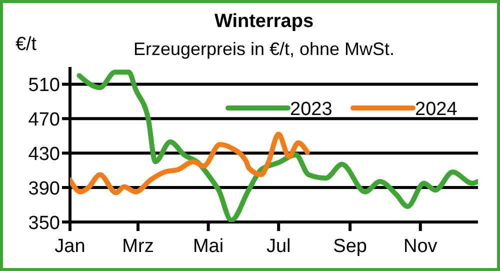 The height and width of the screenshot is (271, 500). Describe the element at coordinates (138, 246) in the screenshot. I see `x-tick-label: Mrz` at that location.